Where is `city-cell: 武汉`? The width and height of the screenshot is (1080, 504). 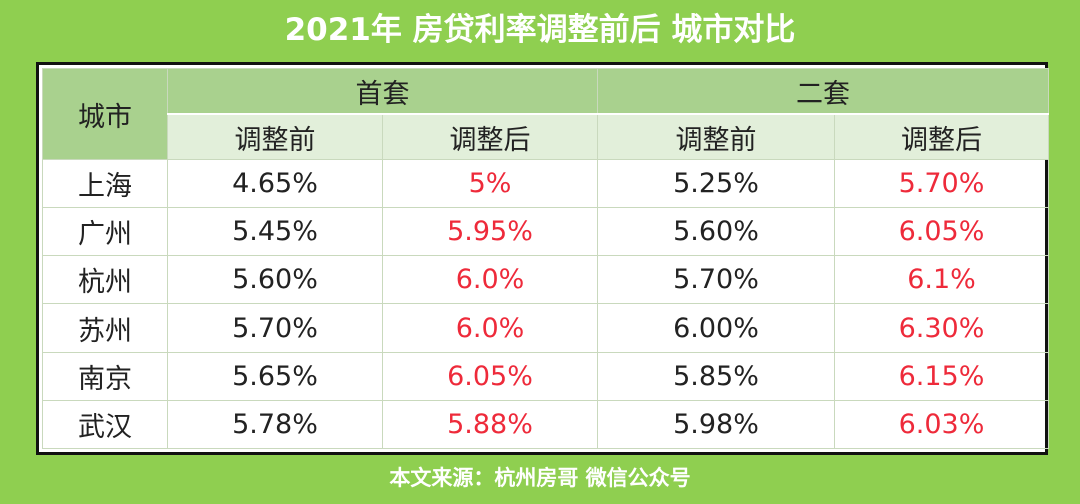 city-cell: 武汉 is located at coordinates (105, 424).